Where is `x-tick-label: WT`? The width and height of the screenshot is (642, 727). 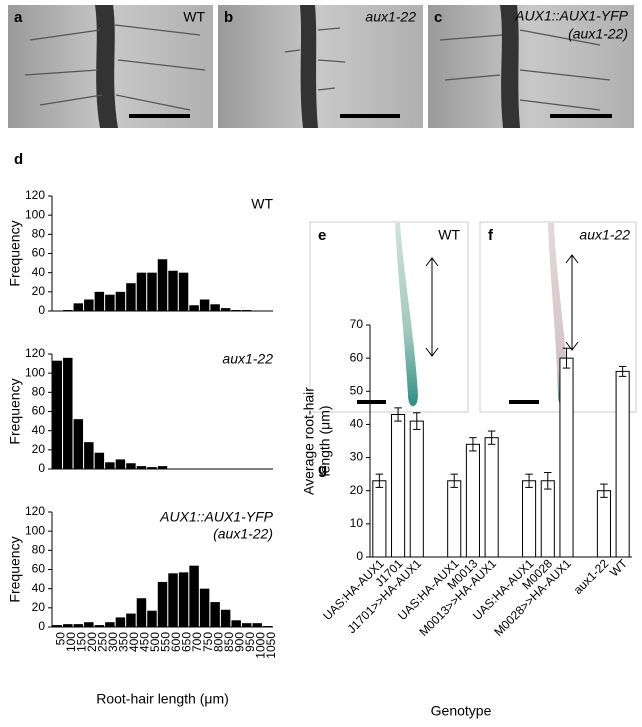
x-tick-label: WT is located at coordinates (619, 568).